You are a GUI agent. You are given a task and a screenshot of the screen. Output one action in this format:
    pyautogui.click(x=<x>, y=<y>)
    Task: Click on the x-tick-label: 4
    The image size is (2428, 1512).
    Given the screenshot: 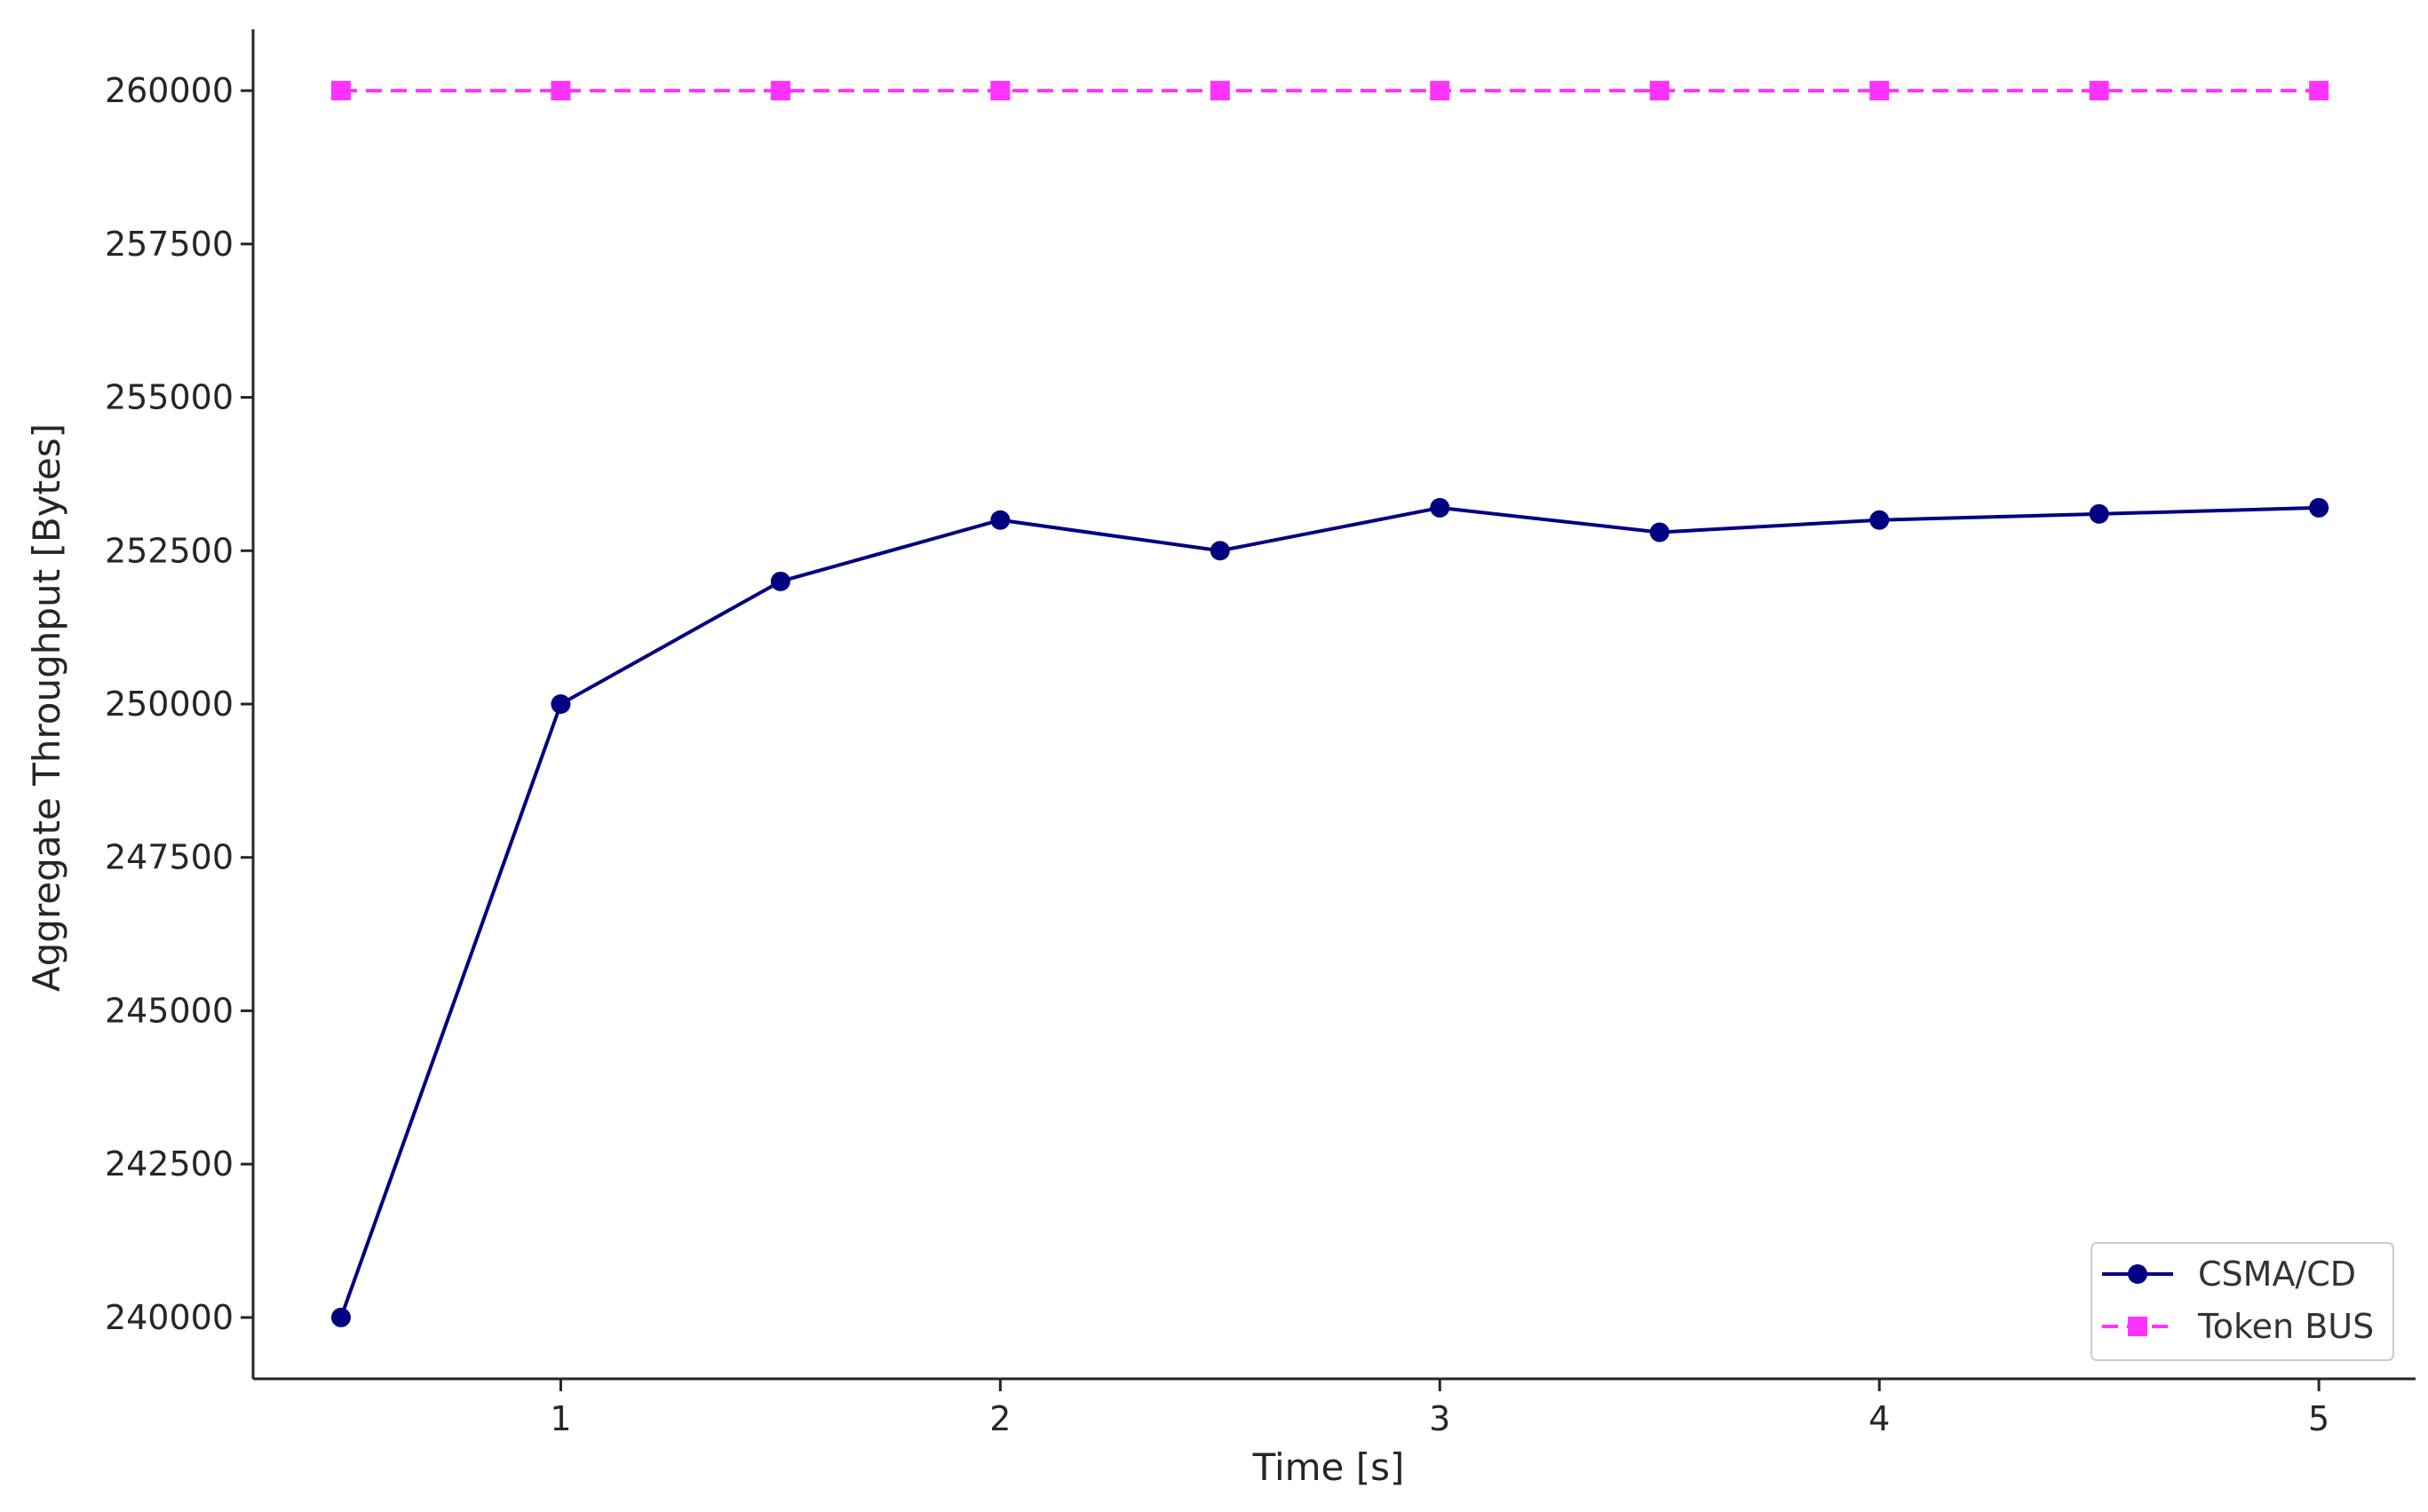 What is the action you would take?
    pyautogui.click(x=1879, y=1419)
    